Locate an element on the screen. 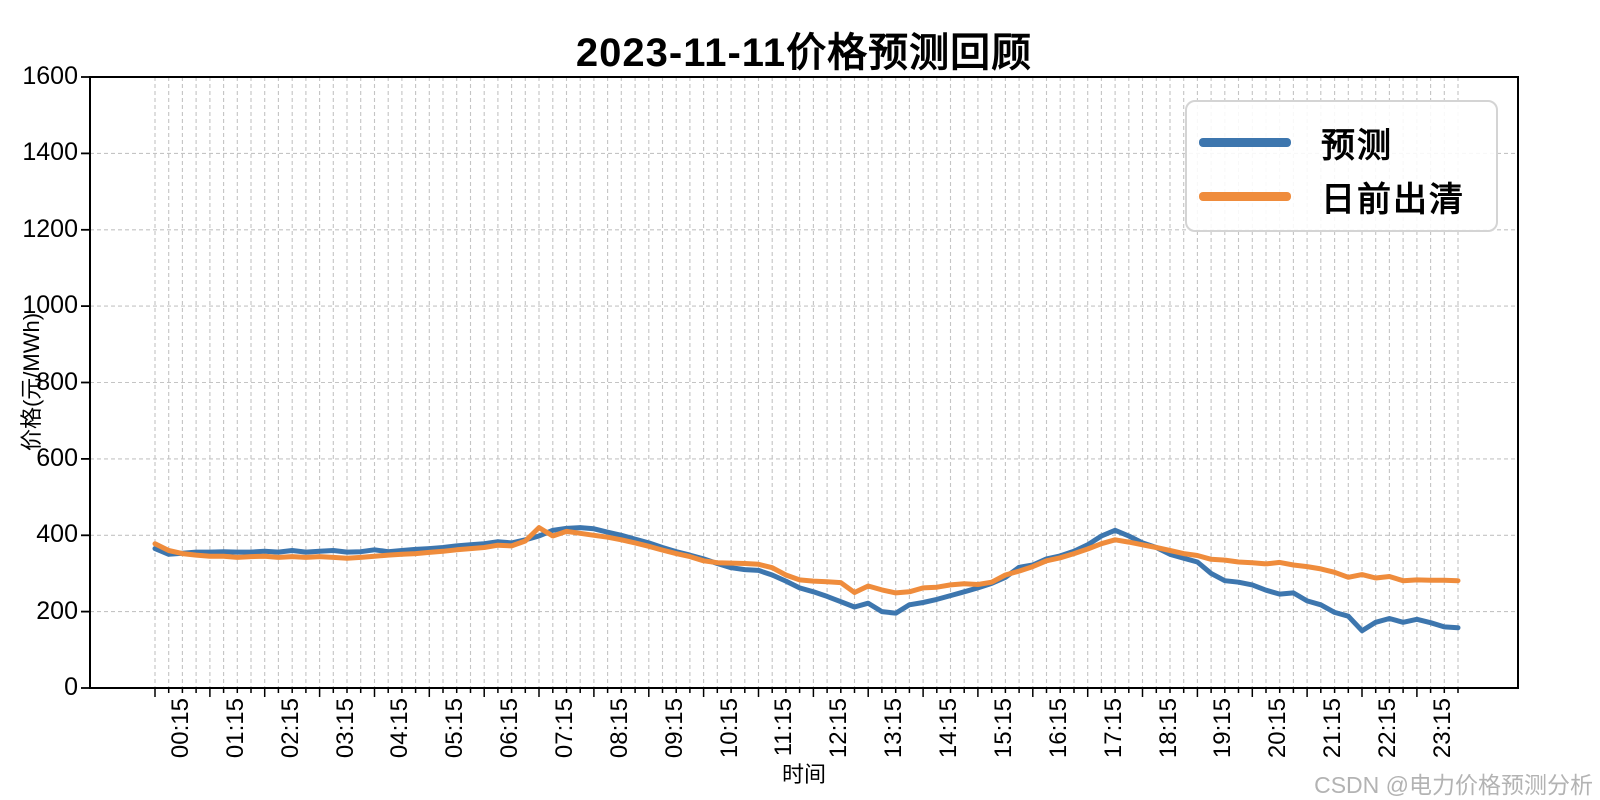 This screenshot has width=1600, height=800. x-tick-label: 13:15 is located at coordinates (894, 728).